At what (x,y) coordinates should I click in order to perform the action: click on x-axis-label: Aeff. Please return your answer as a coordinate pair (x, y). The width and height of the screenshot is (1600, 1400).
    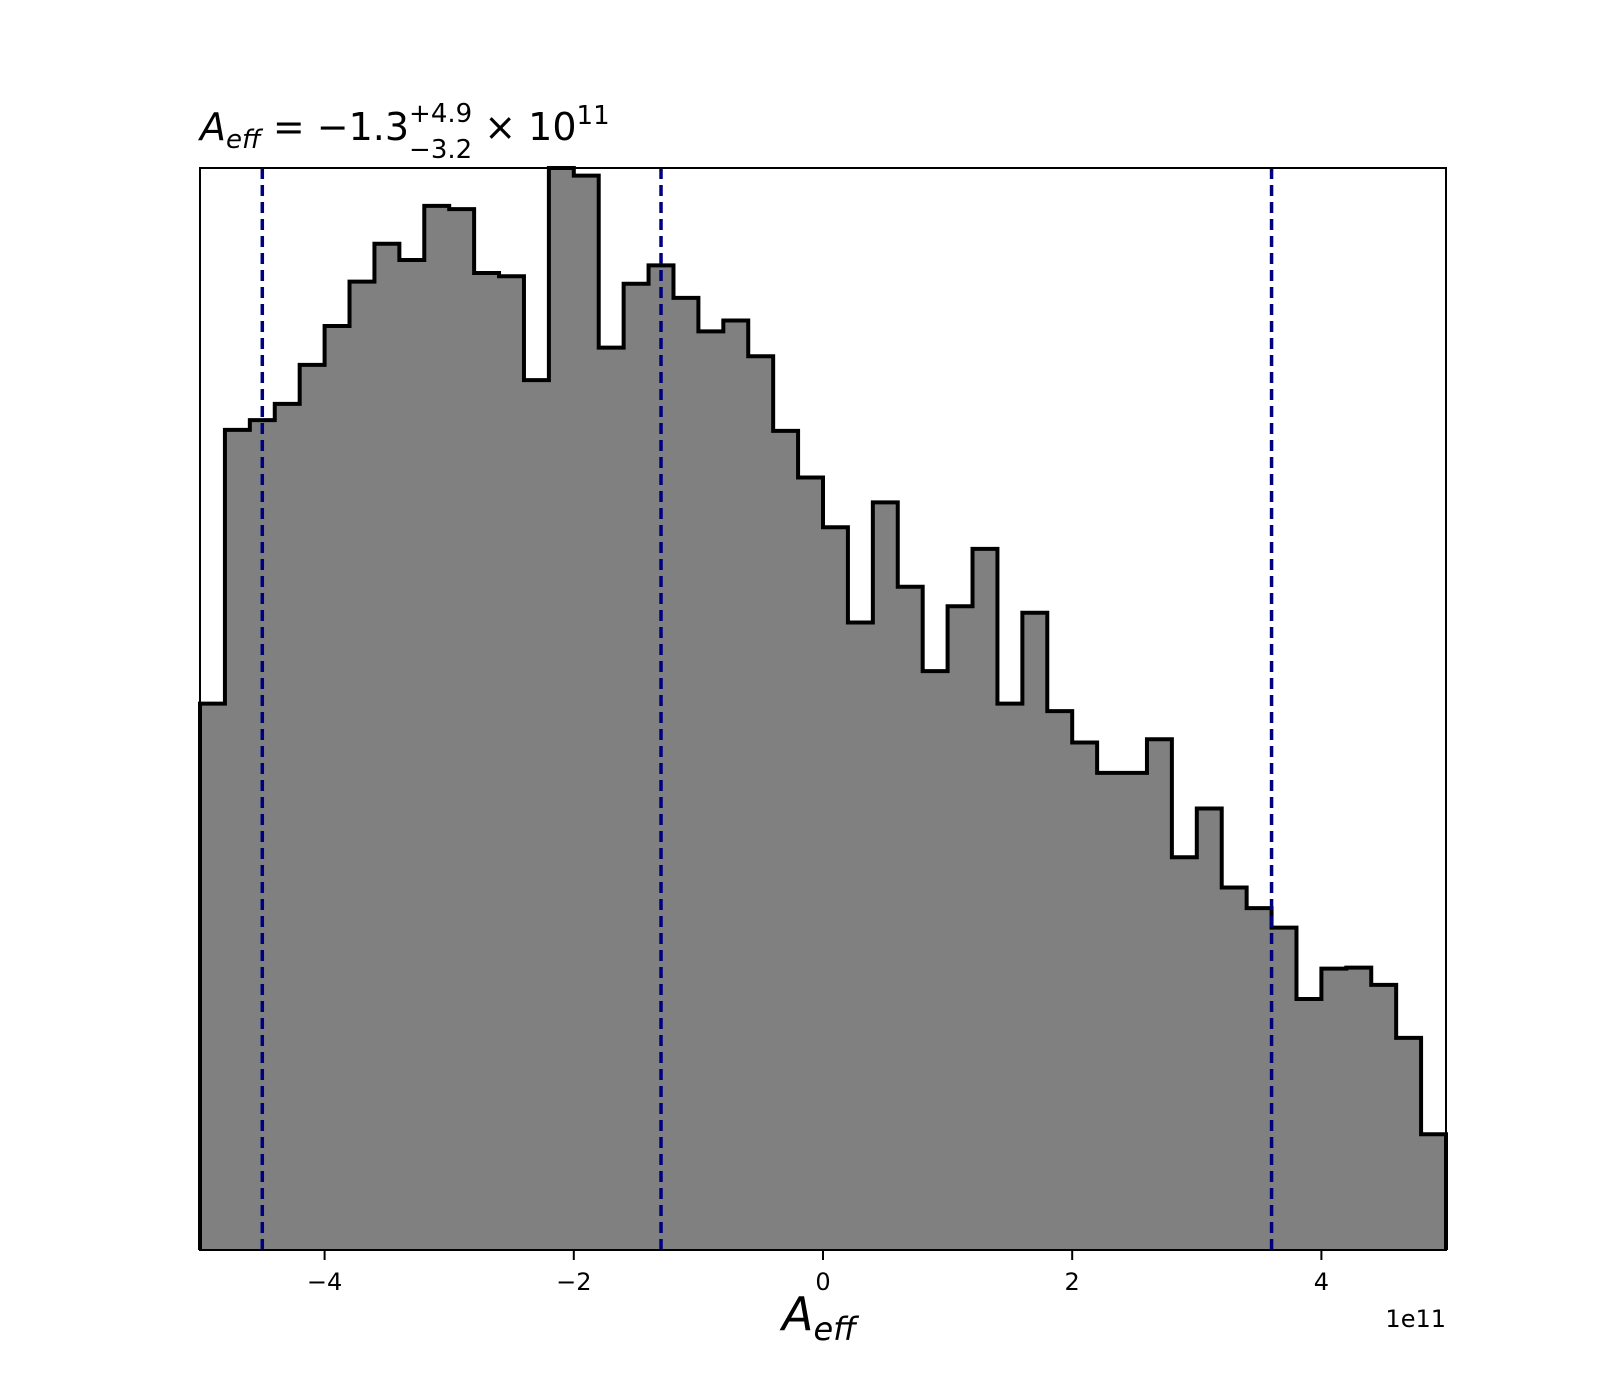
    Looking at the image, I should click on (819, 1317).